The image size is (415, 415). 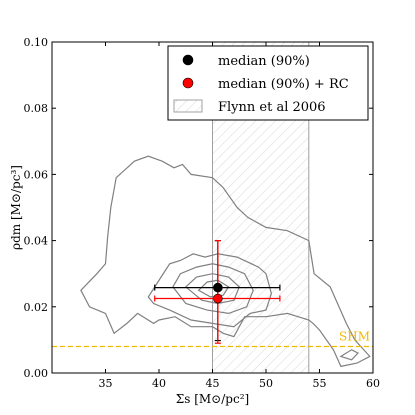 I want to click on legend-label-3: Flynn et al 2006, so click(x=272, y=107).